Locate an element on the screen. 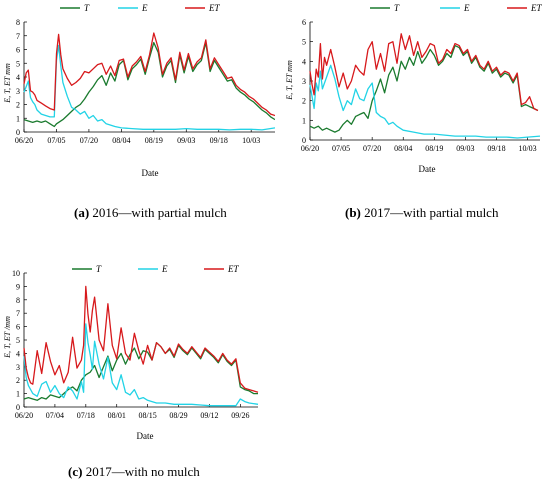 The width and height of the screenshot is (550, 489). chart-c-xlabel: Date is located at coordinates (145, 436).